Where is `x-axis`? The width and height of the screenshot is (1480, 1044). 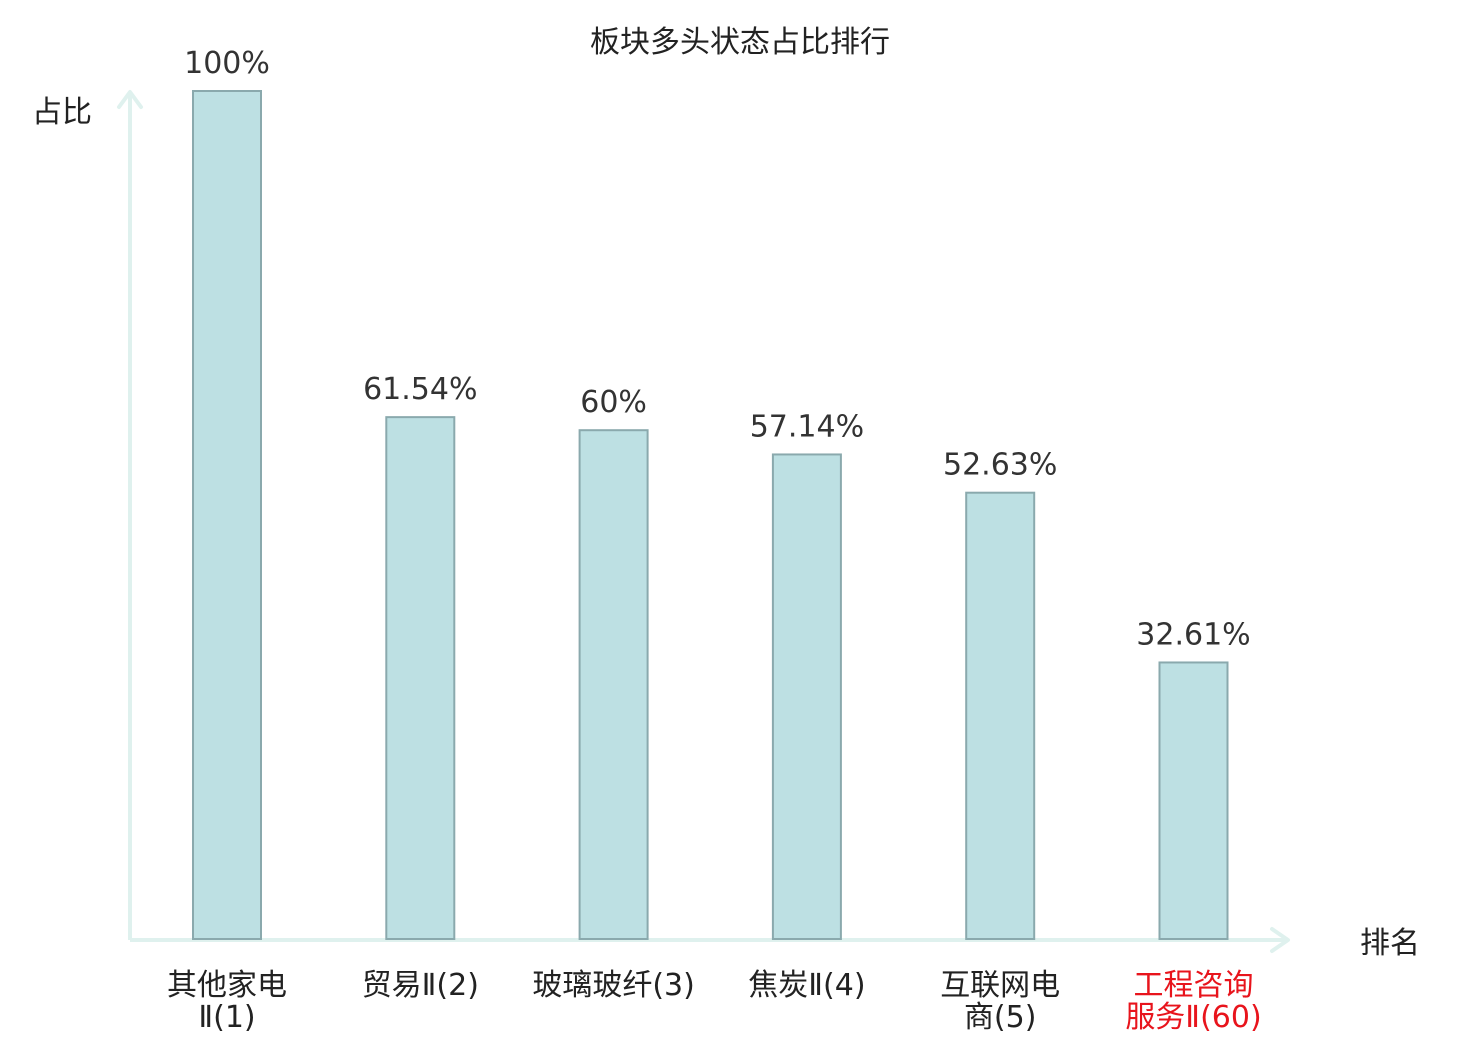
x-axis is located at coordinates (710, 940).